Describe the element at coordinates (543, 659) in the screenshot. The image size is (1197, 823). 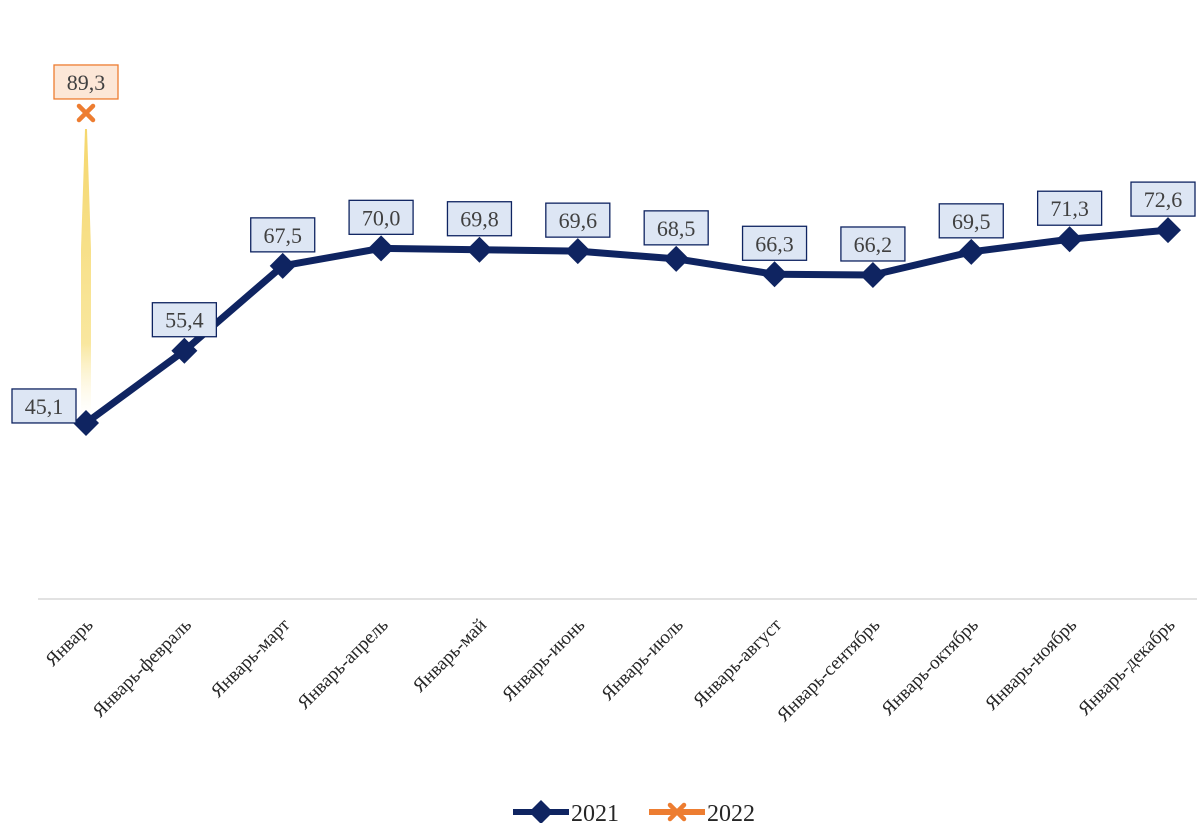
I see `x-tick-label-5: Январь-июнь` at that location.